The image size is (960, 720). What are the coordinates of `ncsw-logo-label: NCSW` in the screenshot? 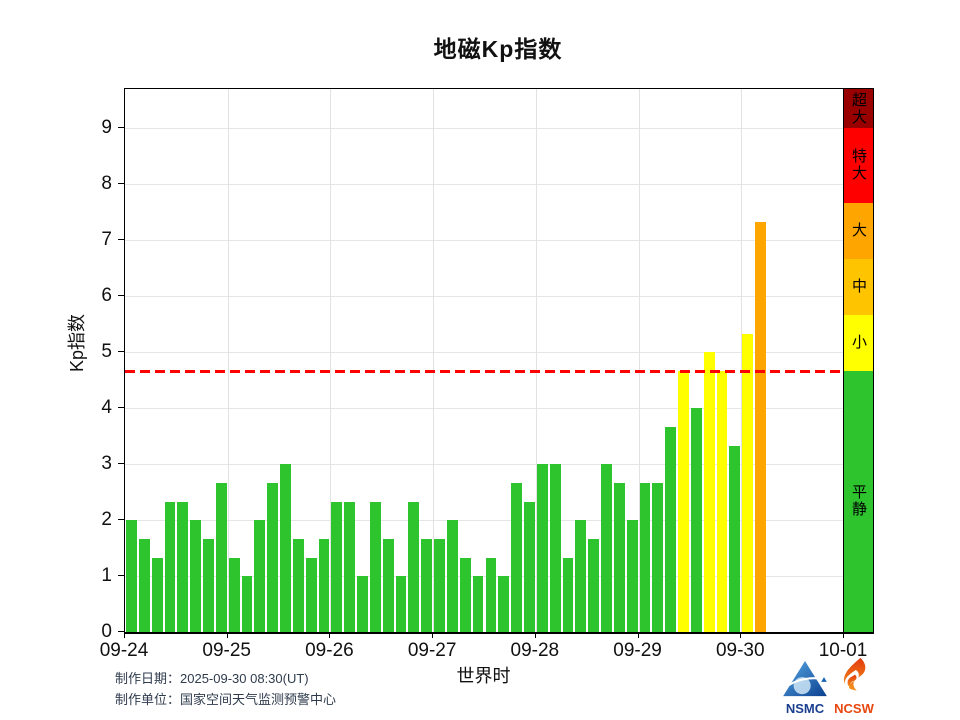 It's located at (854, 708).